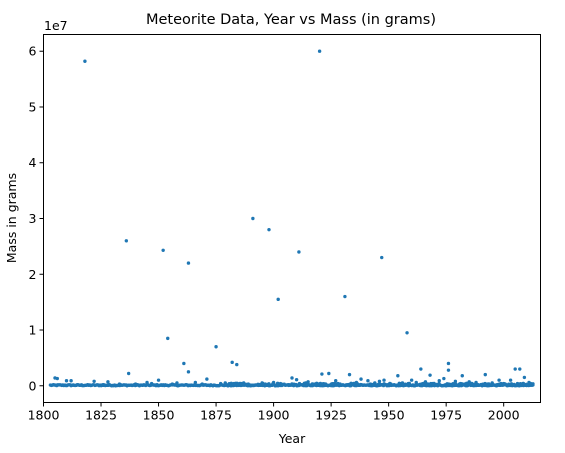 This screenshot has height=453, width=565. I want to click on y-axis-label: Mass in grams, so click(11, 218).